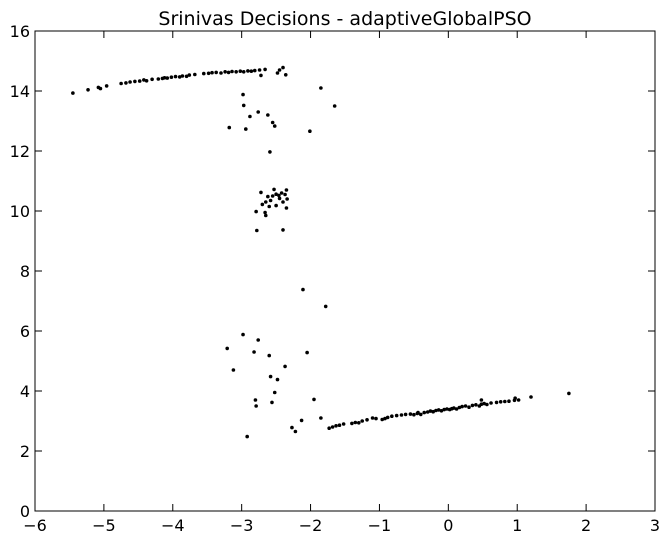  What do you see at coordinates (586, 525) in the screenshot?
I see `x-tick-label: 2` at bounding box center [586, 525].